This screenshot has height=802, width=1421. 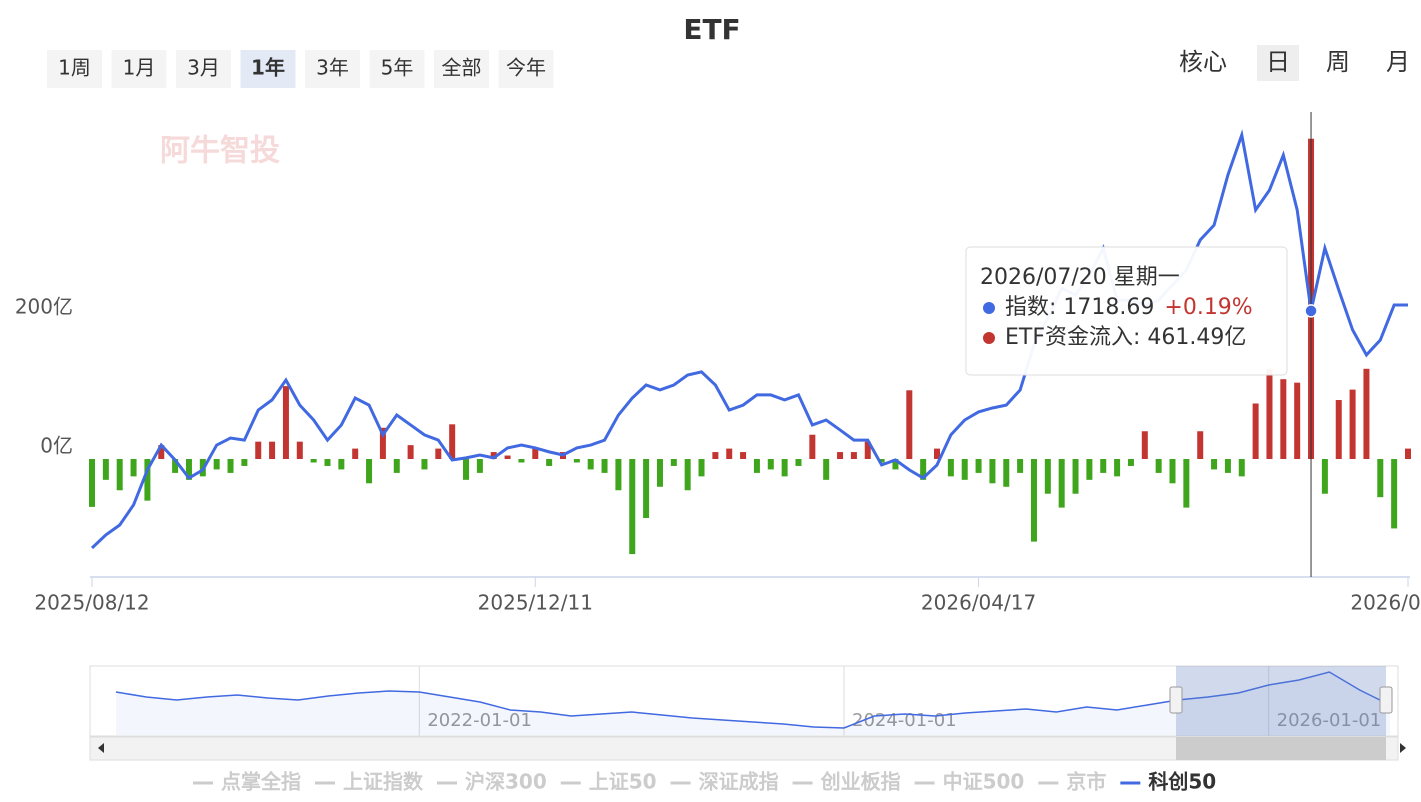 I want to click on legend-label: 点掌全指, so click(x=261, y=782).